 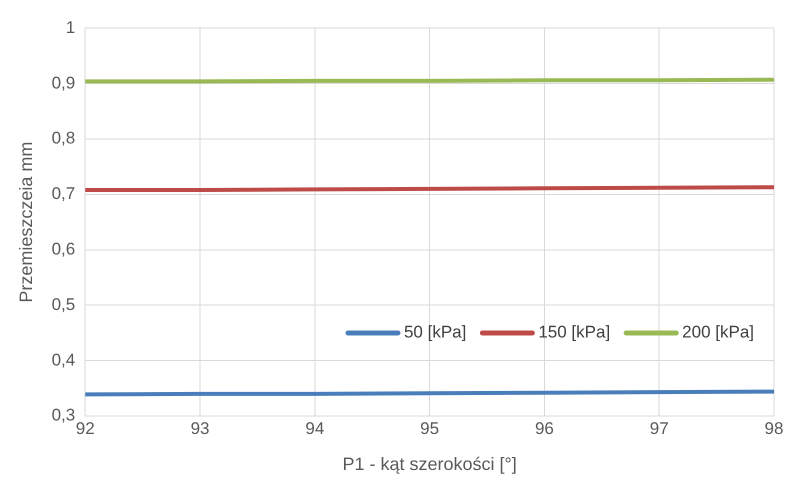 What do you see at coordinates (64, 304) in the screenshot?
I see `y-tick-label: 0,5` at bounding box center [64, 304].